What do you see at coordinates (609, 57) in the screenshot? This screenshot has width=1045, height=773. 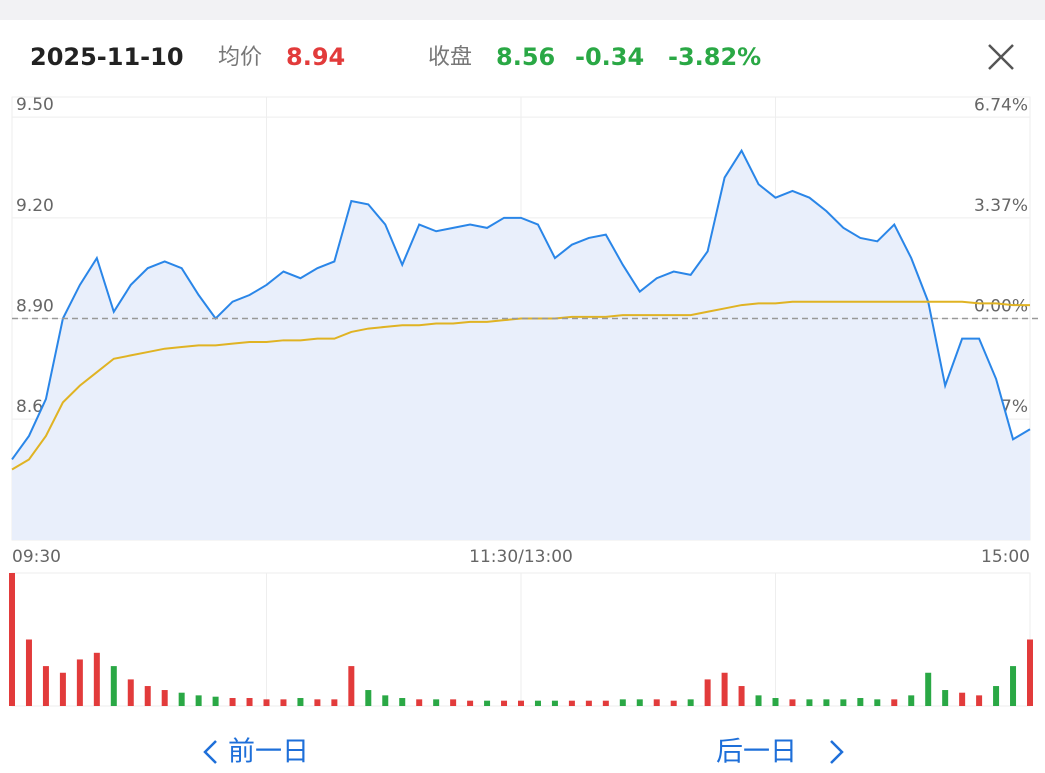 I see `change: -0.34` at bounding box center [609, 57].